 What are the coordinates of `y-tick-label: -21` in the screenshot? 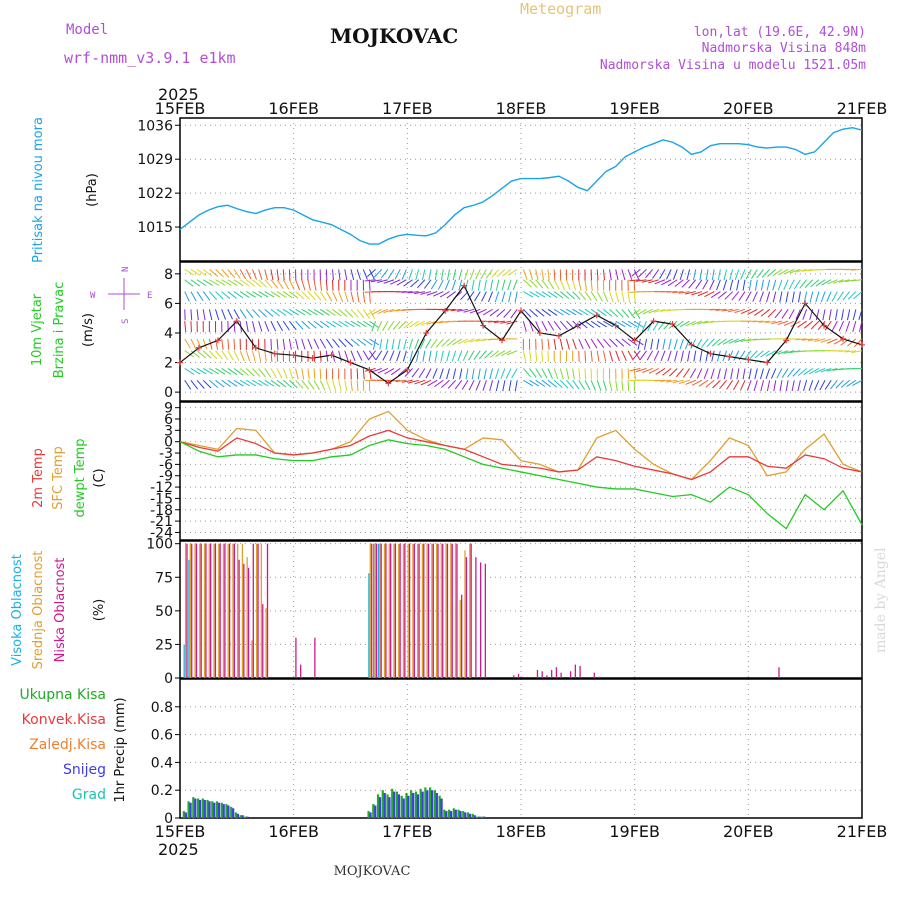 It's located at (161, 522).